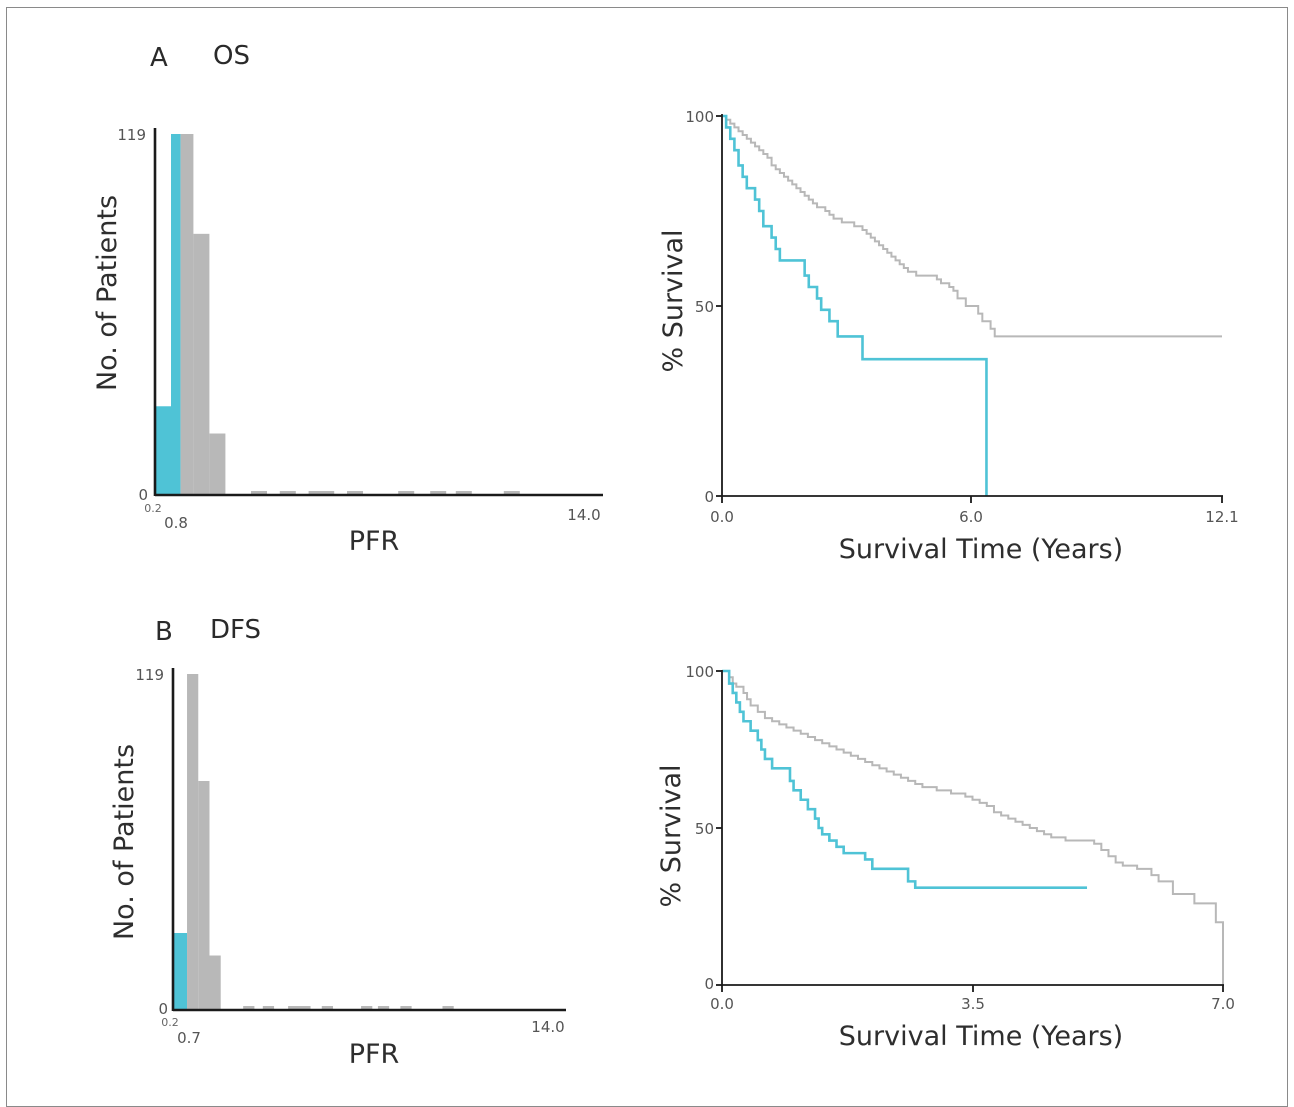 Image resolution: width=1294 pixels, height=1107 pixels. Describe the element at coordinates (583, 515) in the screenshot. I see `histogram-a-xtick-max: 14.0` at that location.